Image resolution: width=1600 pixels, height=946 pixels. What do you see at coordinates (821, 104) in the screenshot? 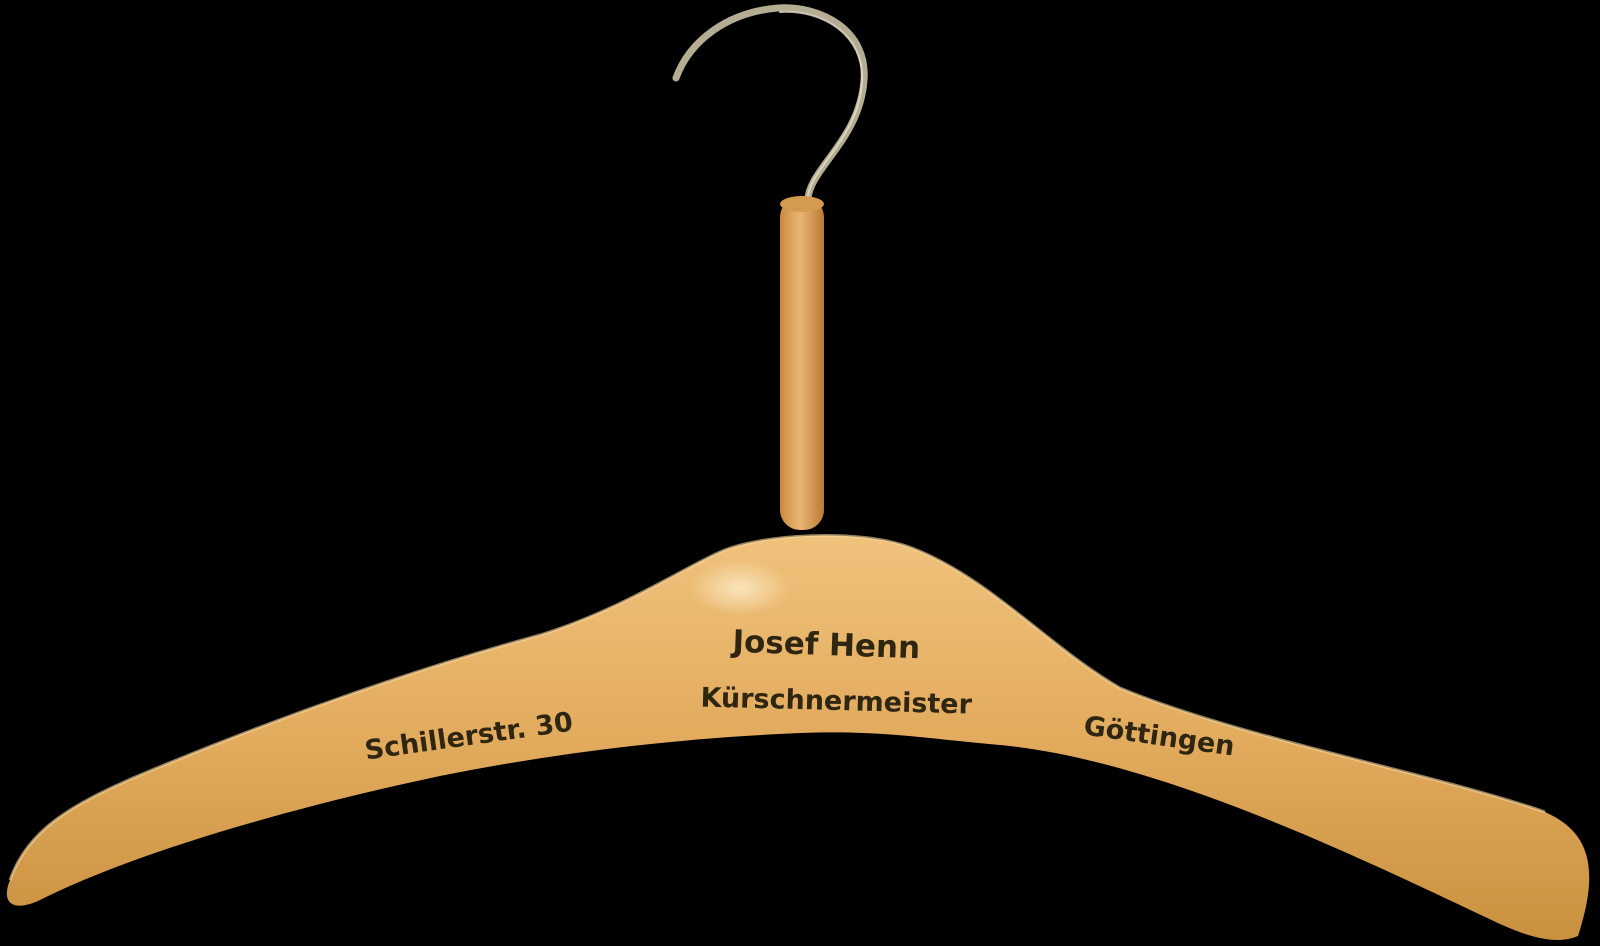
I see `hook-highlight` at bounding box center [821, 104].